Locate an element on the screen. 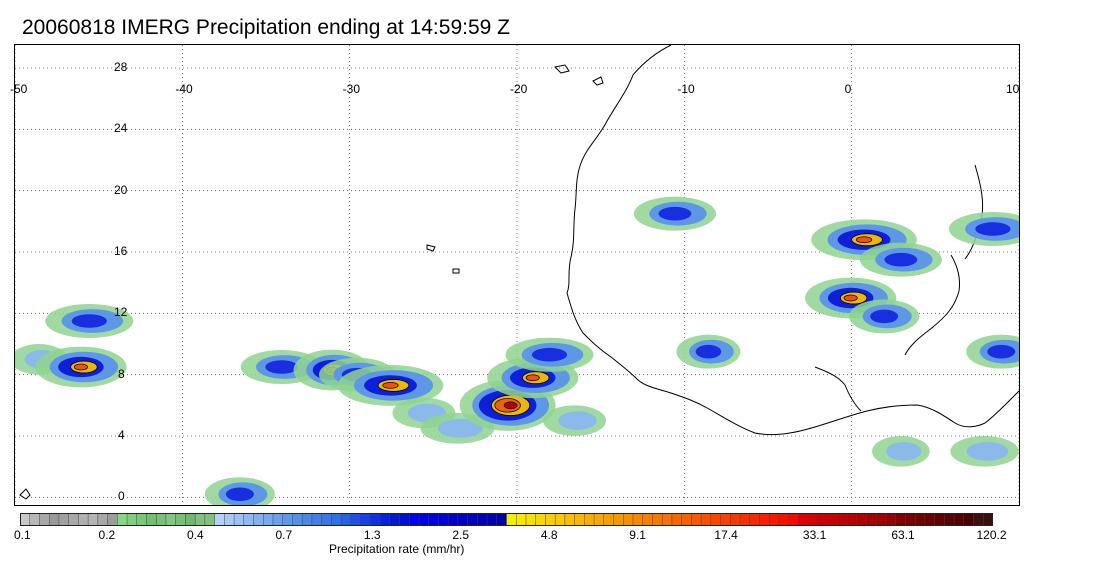  latitude-tick-label: 0 is located at coordinates (121, 496).